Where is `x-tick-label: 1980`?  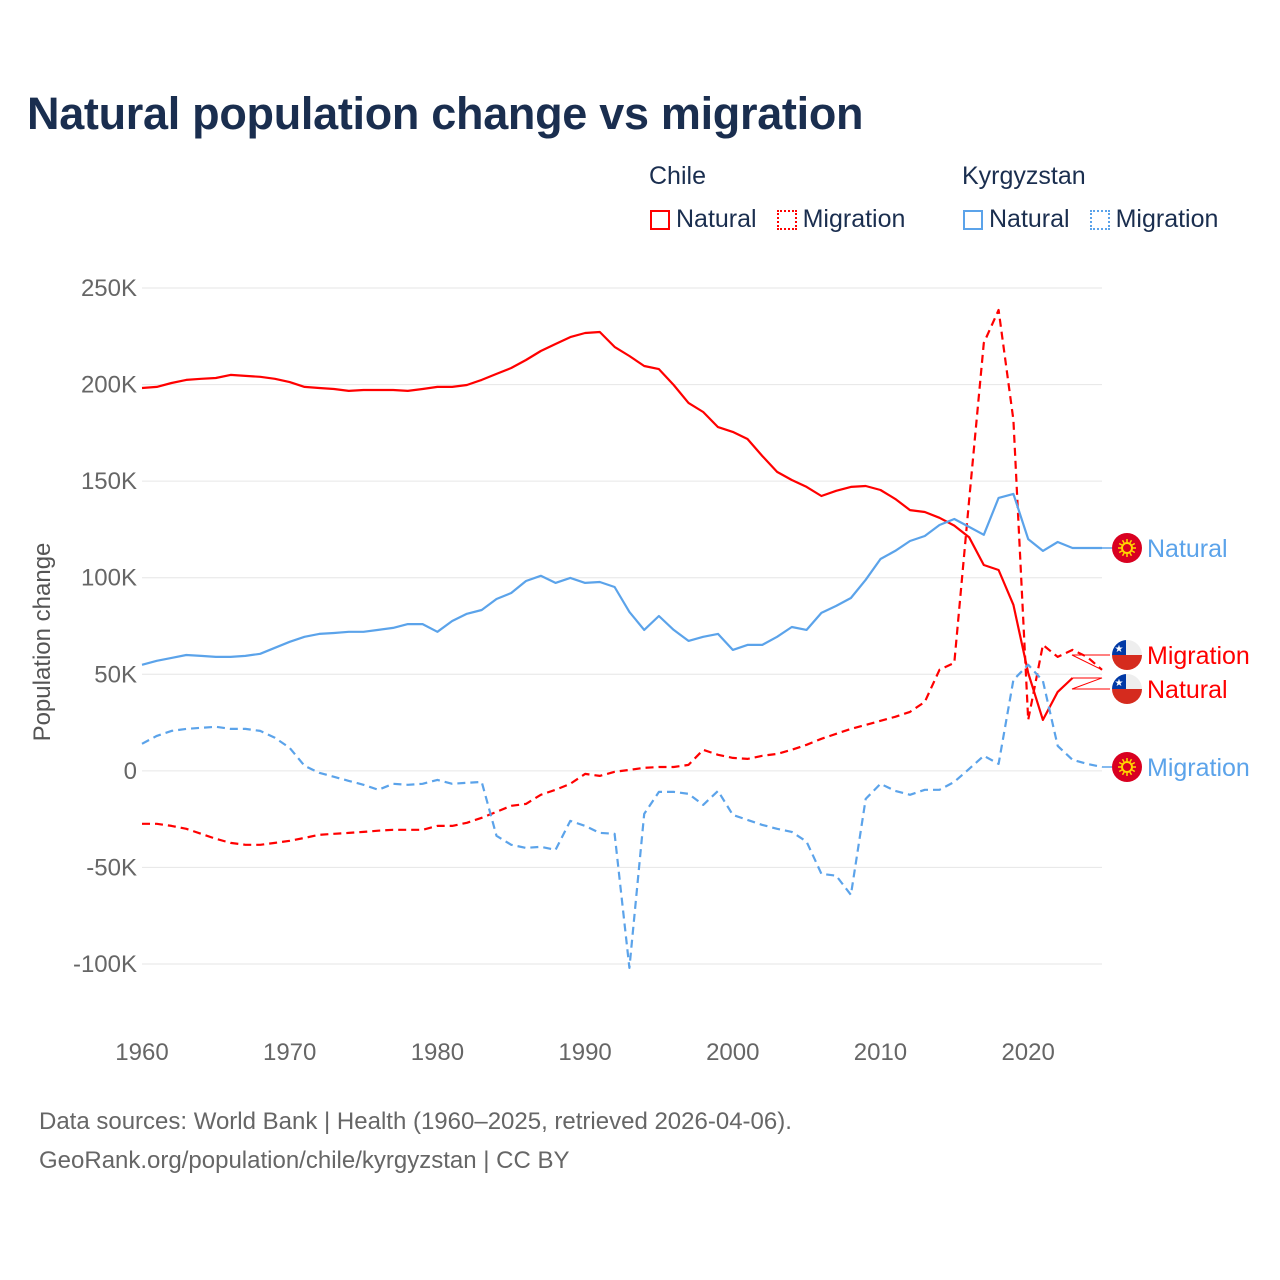 x-tick-label: 1980 is located at coordinates (437, 1052).